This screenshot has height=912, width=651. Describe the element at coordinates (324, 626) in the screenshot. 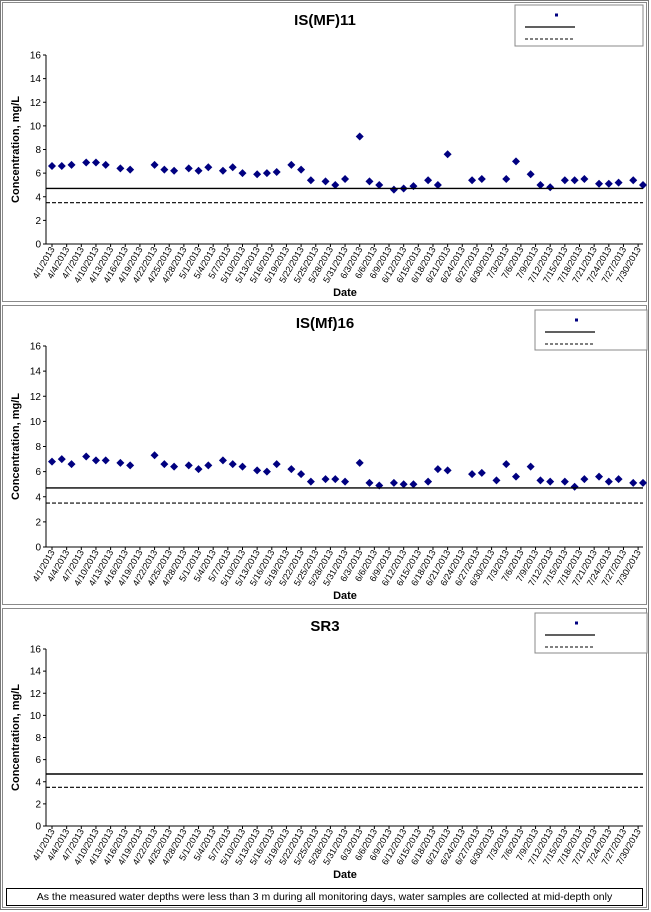

I see `chart-title: SR3` at that location.